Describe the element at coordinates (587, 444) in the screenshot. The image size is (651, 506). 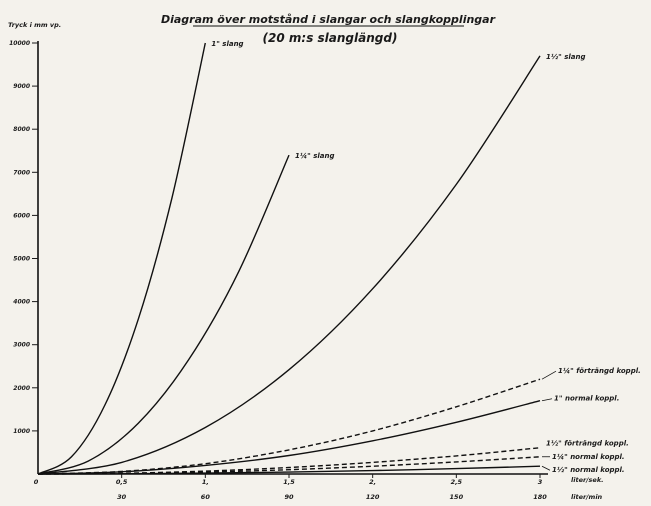
I see `series-label: 1½" förträngd koppl.` at that location.